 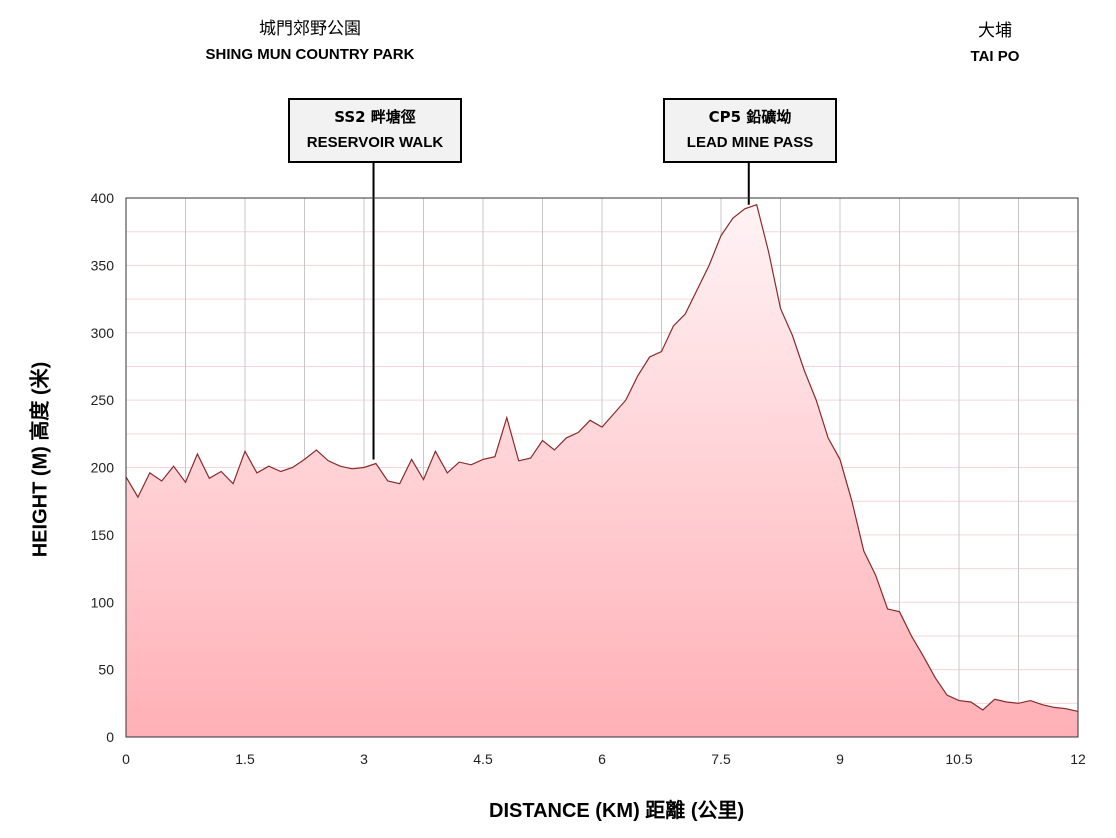 What do you see at coordinates (40, 459) in the screenshot?
I see `y-axis-title: HEIGHT (M) 高度 (米)` at bounding box center [40, 459].